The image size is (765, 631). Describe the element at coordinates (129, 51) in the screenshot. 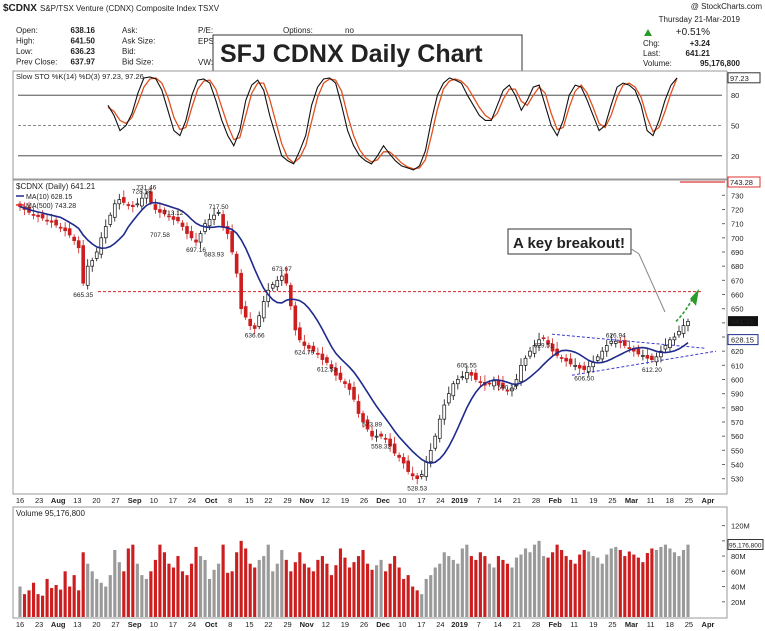

I see `quote-mid-label: Bid:` at that location.